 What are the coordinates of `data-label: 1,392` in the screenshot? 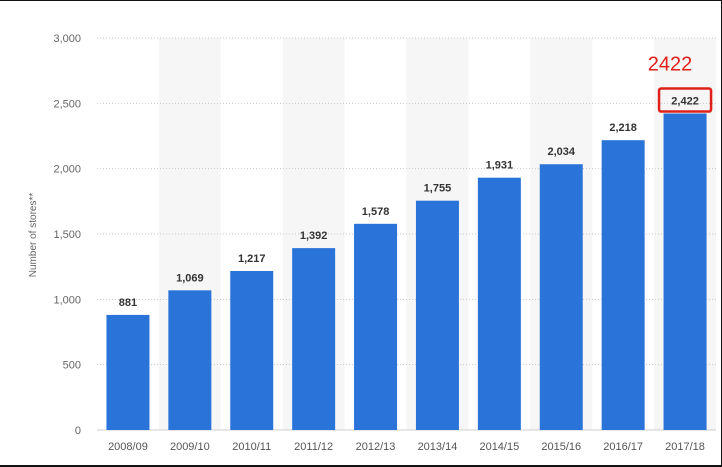 It's located at (314, 236).